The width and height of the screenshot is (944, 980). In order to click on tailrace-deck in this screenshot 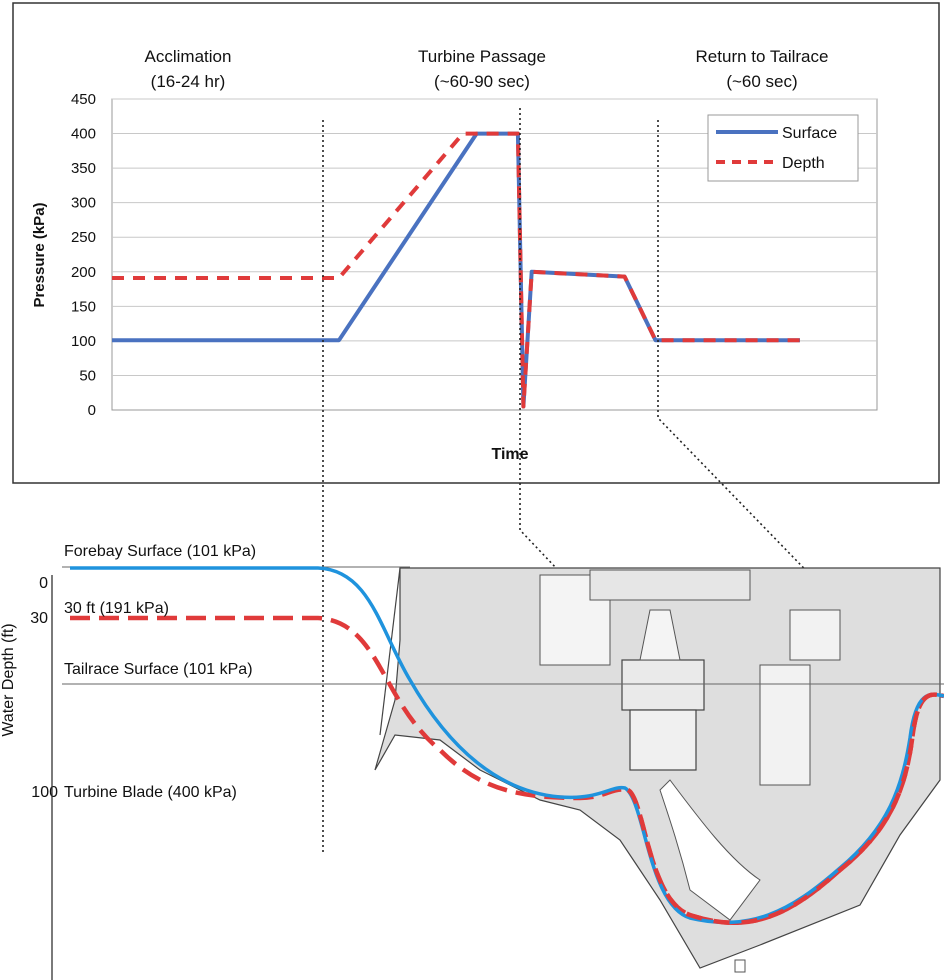, I will do `click(785, 725)`.